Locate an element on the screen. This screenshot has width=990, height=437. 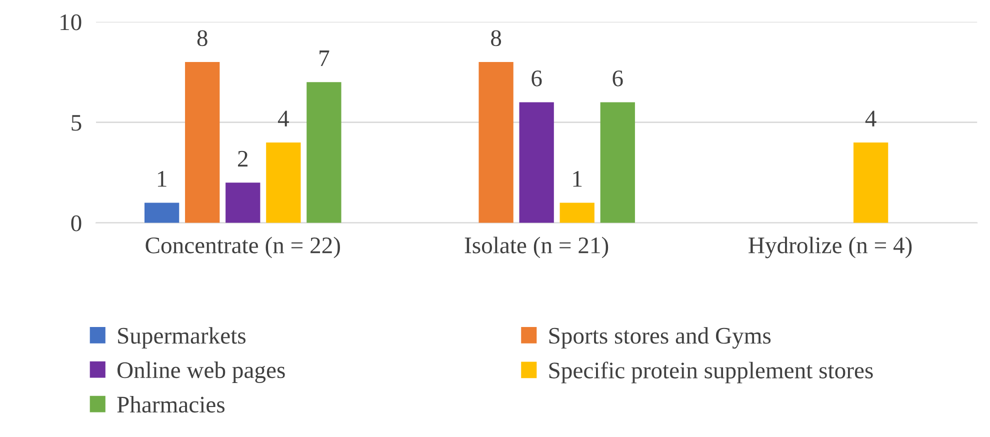
legend-label: Specific protein supplement stores is located at coordinates (711, 373).